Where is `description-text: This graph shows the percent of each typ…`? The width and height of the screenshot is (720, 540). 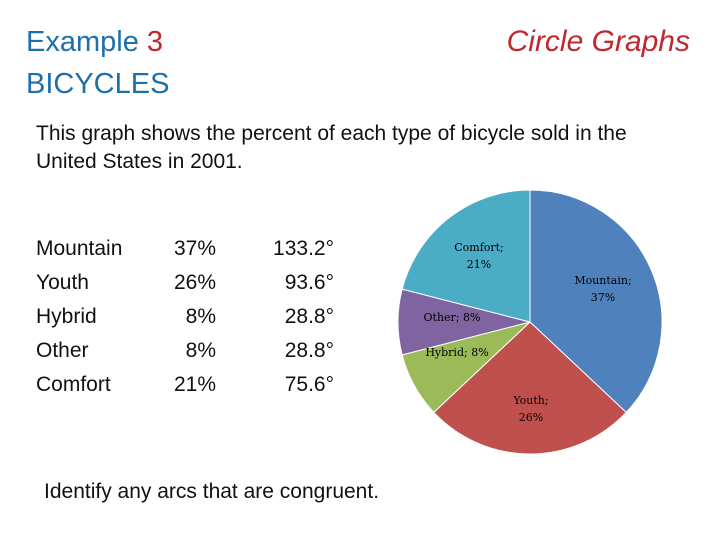 description-text: This graph shows the percent of each typ… is located at coordinates (331, 147).